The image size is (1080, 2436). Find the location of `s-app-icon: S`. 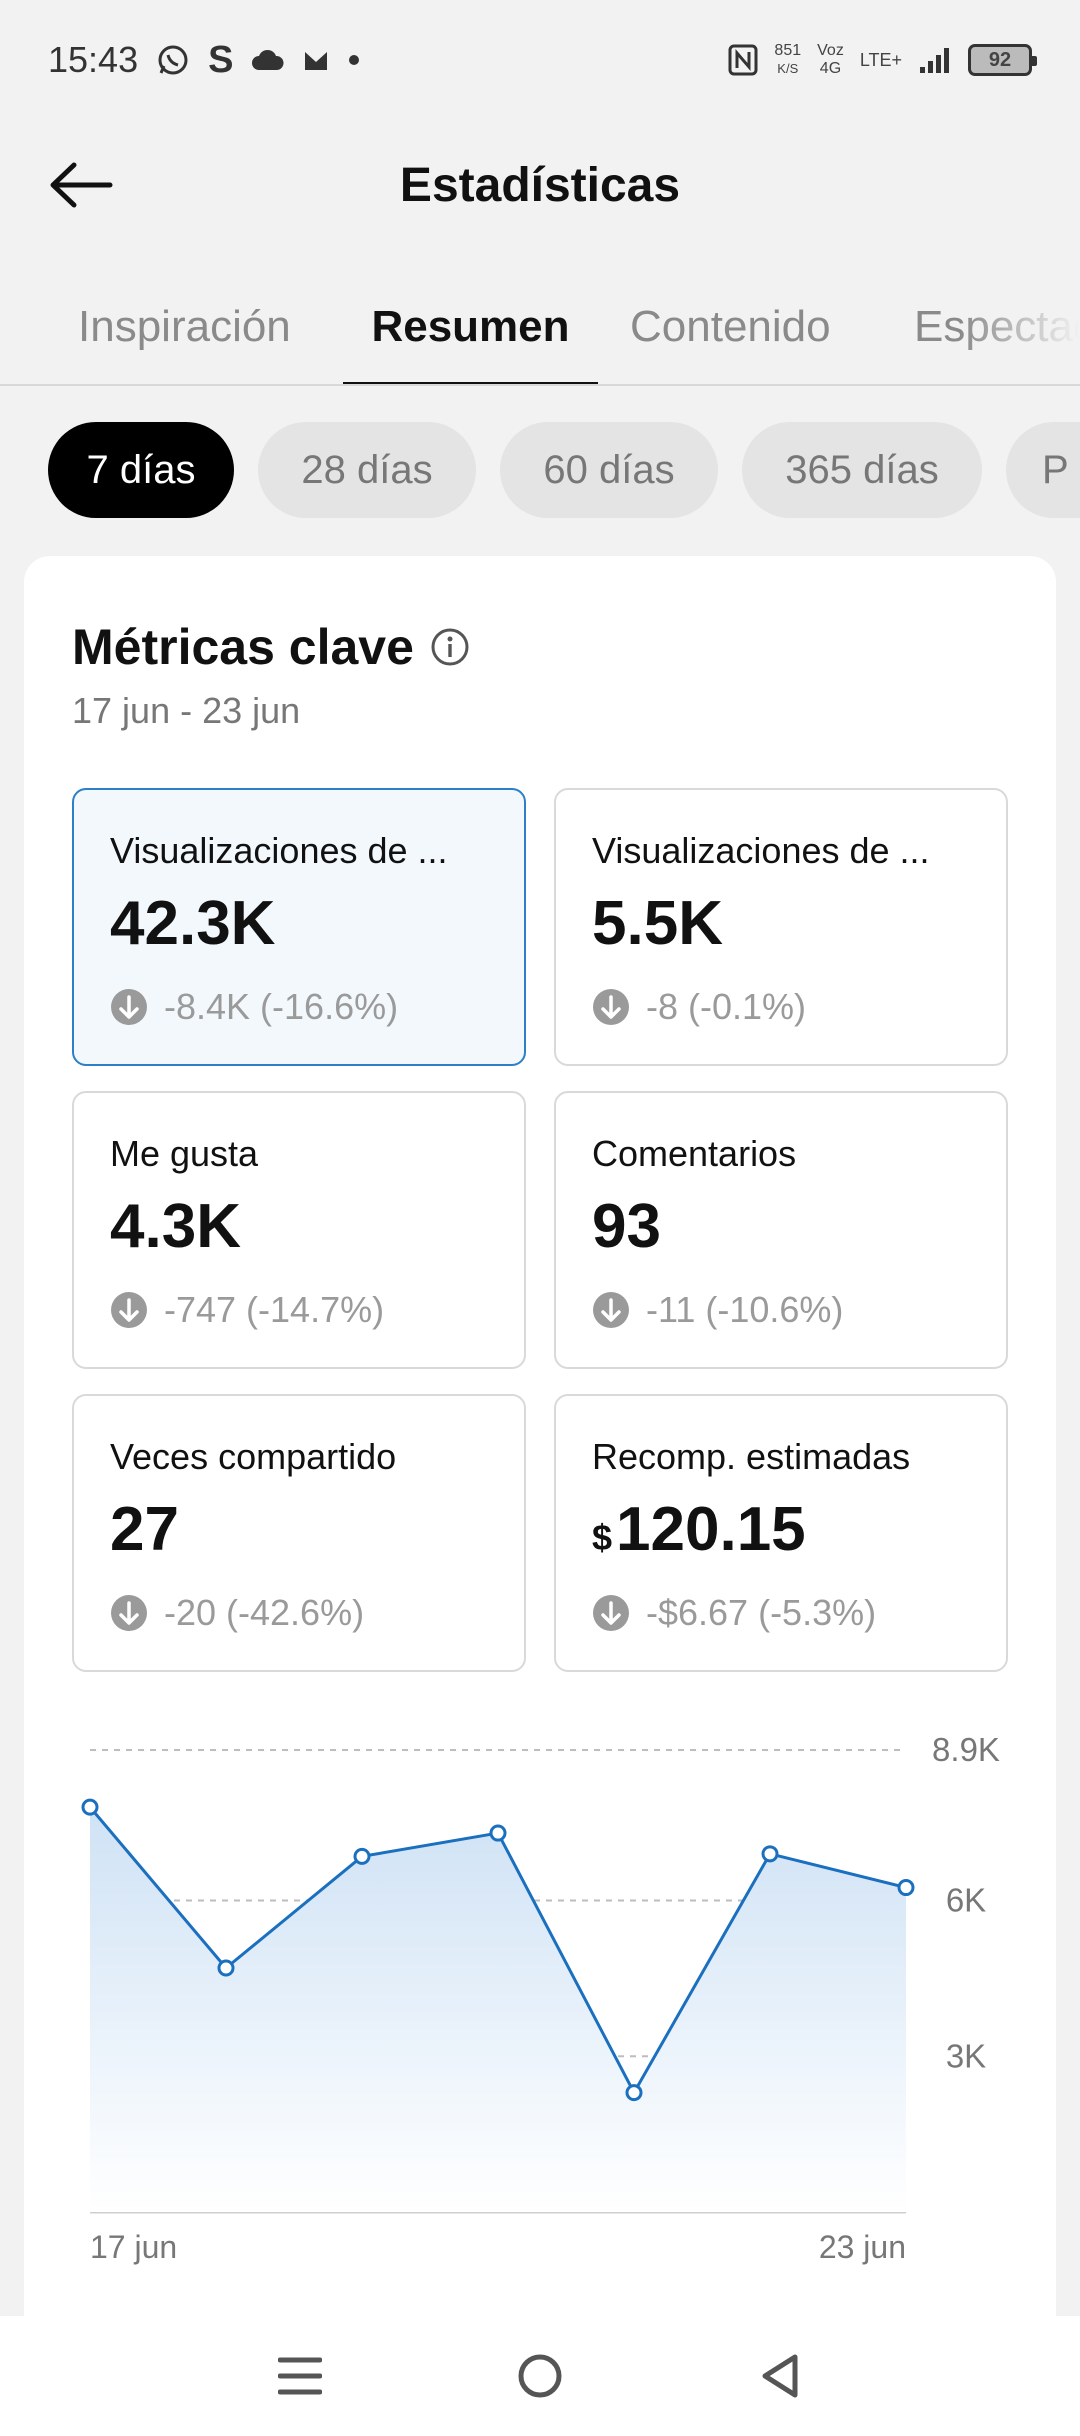

s-app-icon: S is located at coordinates (221, 59).